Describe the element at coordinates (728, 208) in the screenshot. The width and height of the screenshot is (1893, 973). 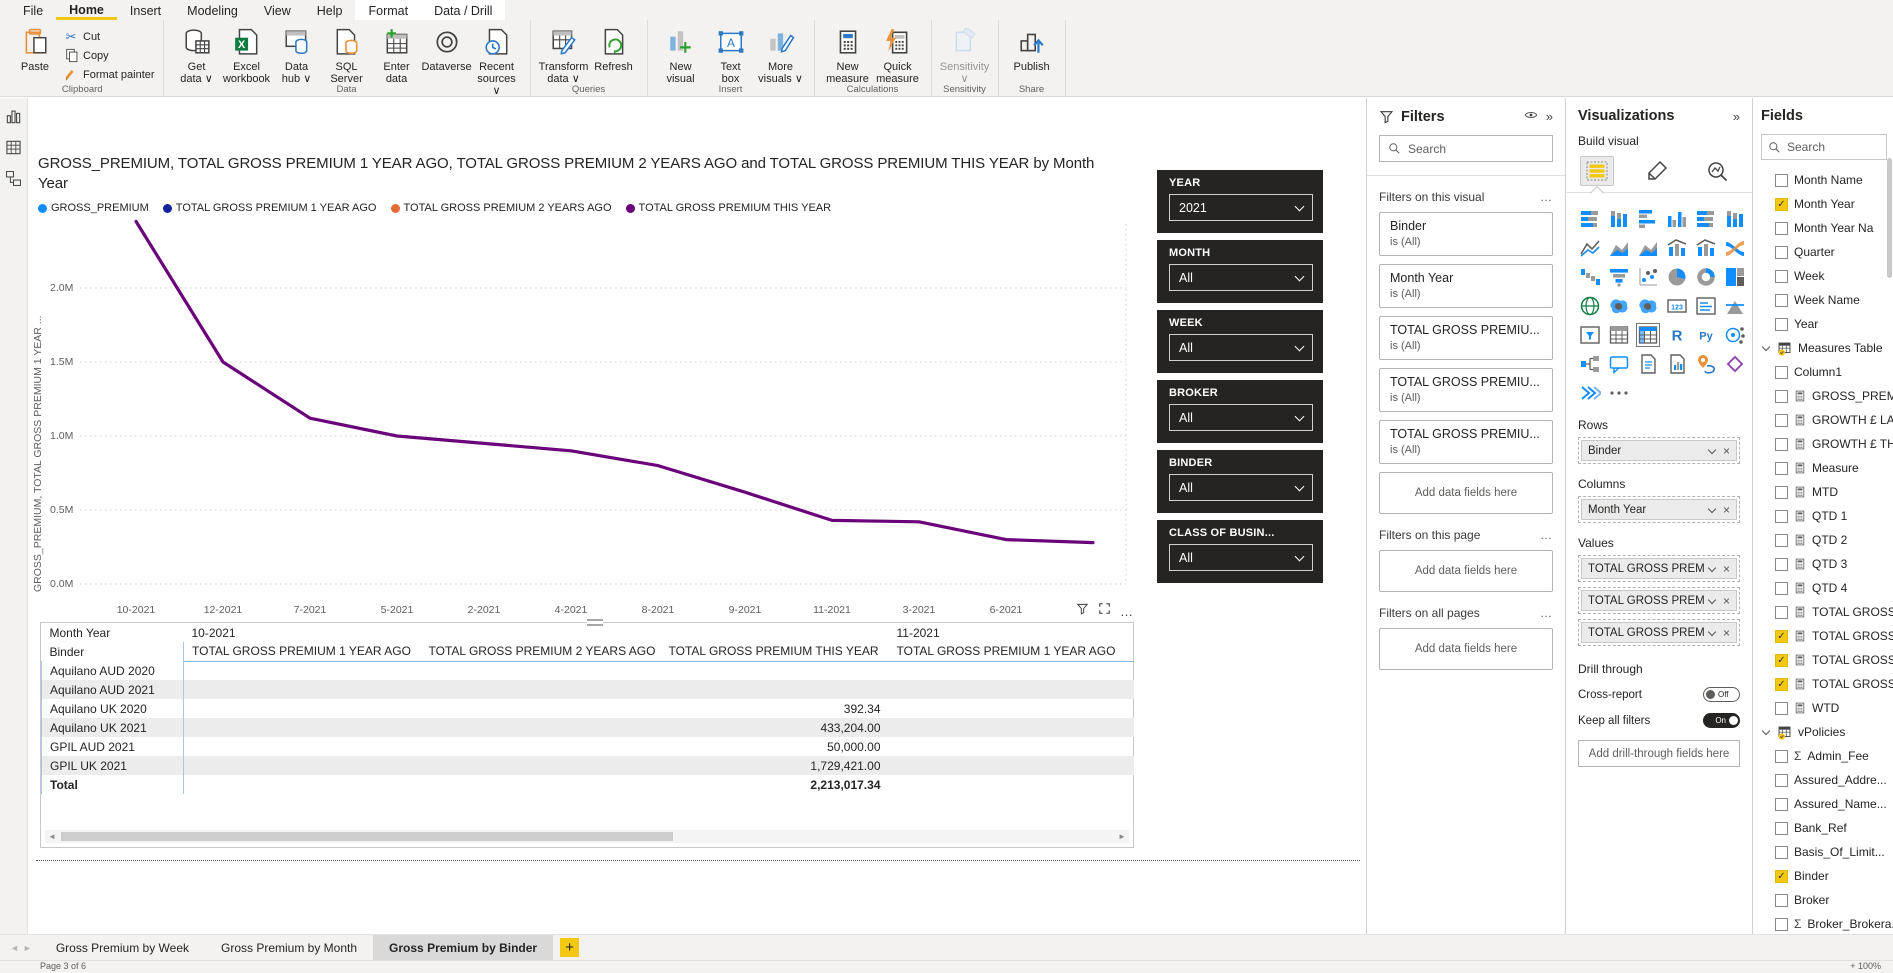
I see `legend-item: TOTAL GROSS PREMIUM THIS YEAR` at that location.